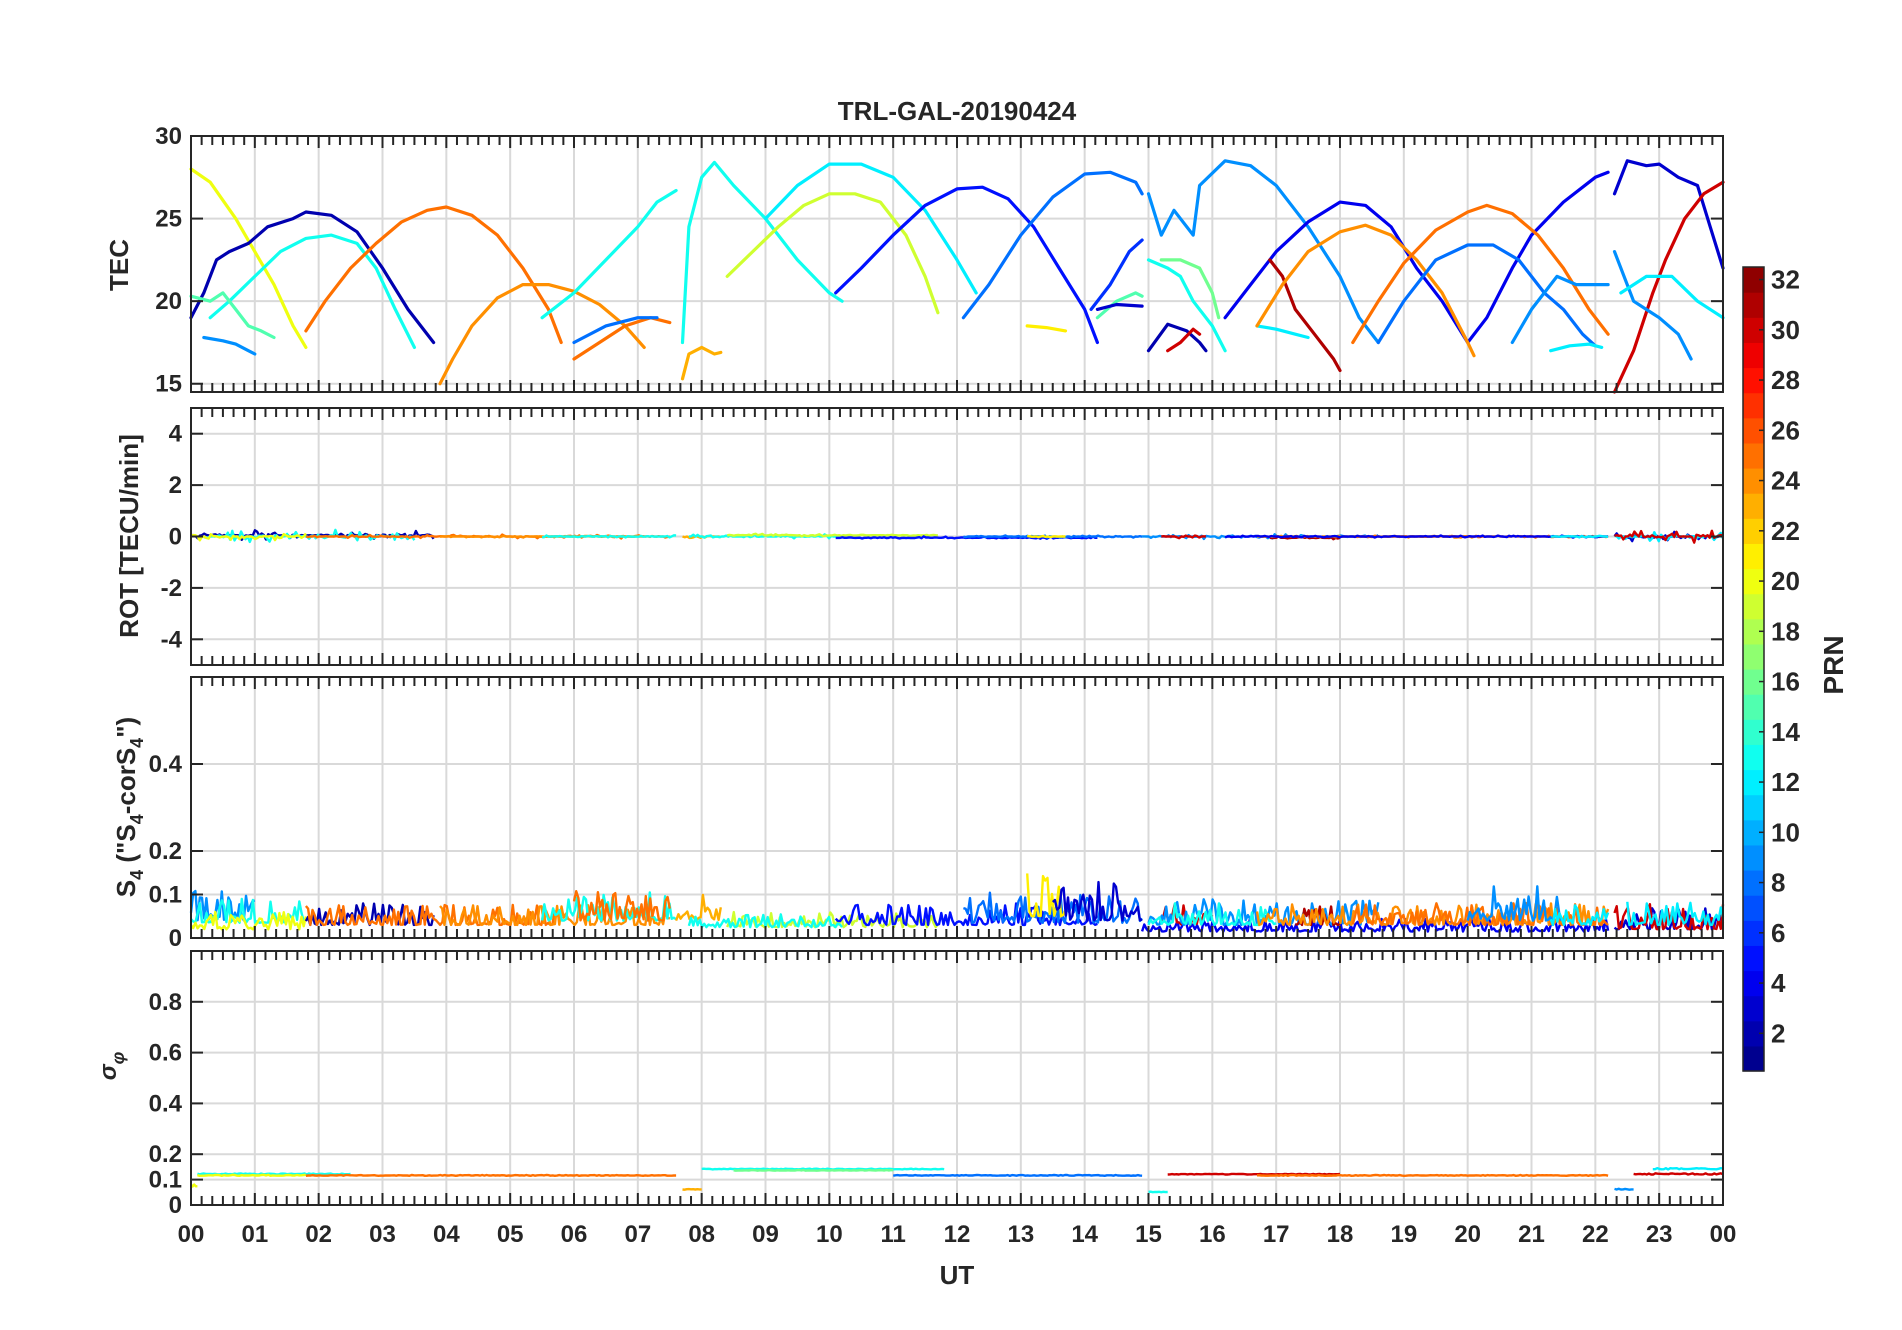  I want to click on colorbar-tick-label: 20, so click(1785, 581).